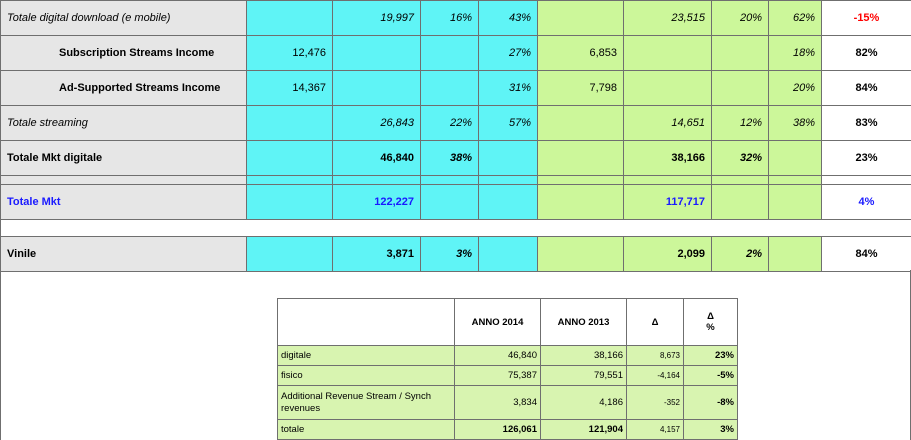  Describe the element at coordinates (740, 123) in the screenshot. I see `pct-2013: 12%` at that location.